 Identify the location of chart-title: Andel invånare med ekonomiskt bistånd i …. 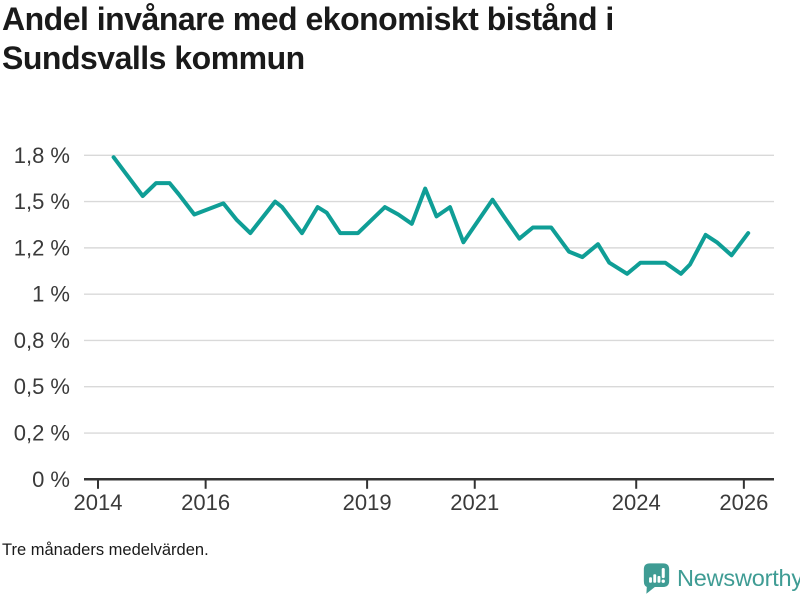
(308, 38).